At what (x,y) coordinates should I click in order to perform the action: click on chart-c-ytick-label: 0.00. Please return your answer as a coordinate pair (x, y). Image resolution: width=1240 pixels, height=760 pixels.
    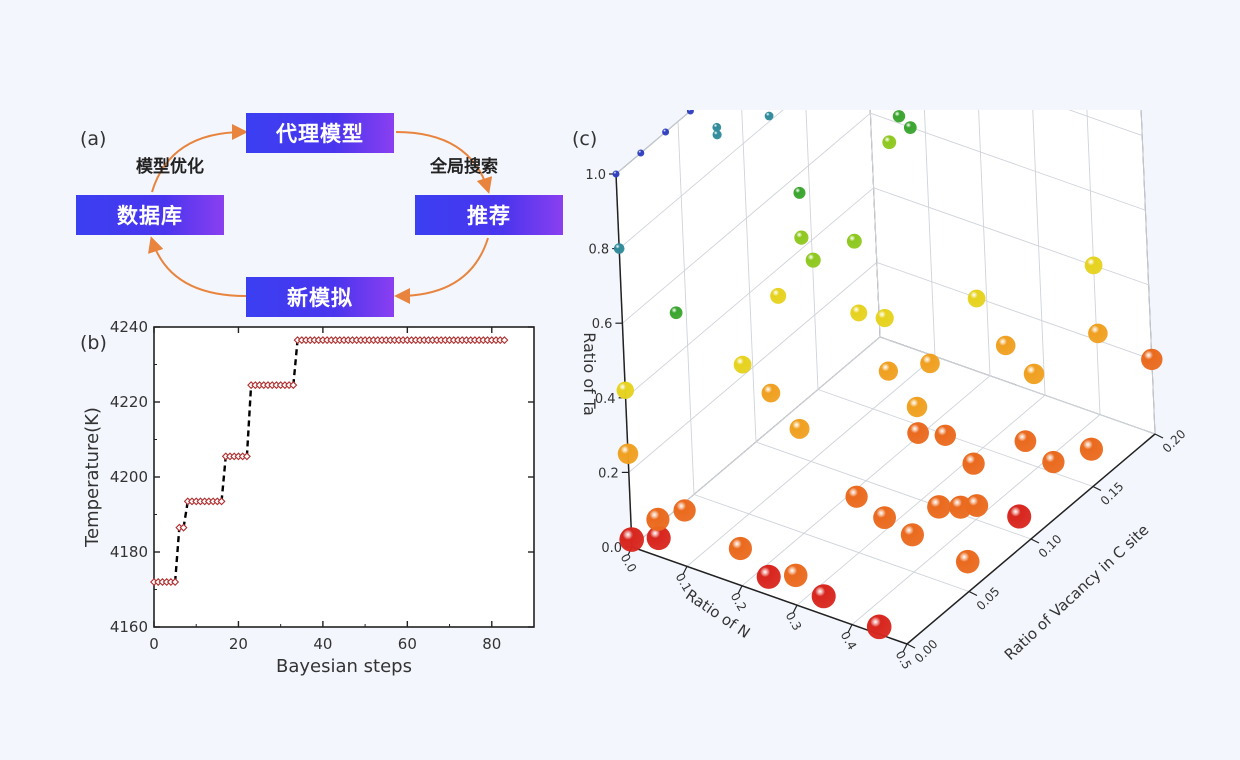
    Looking at the image, I should click on (926, 651).